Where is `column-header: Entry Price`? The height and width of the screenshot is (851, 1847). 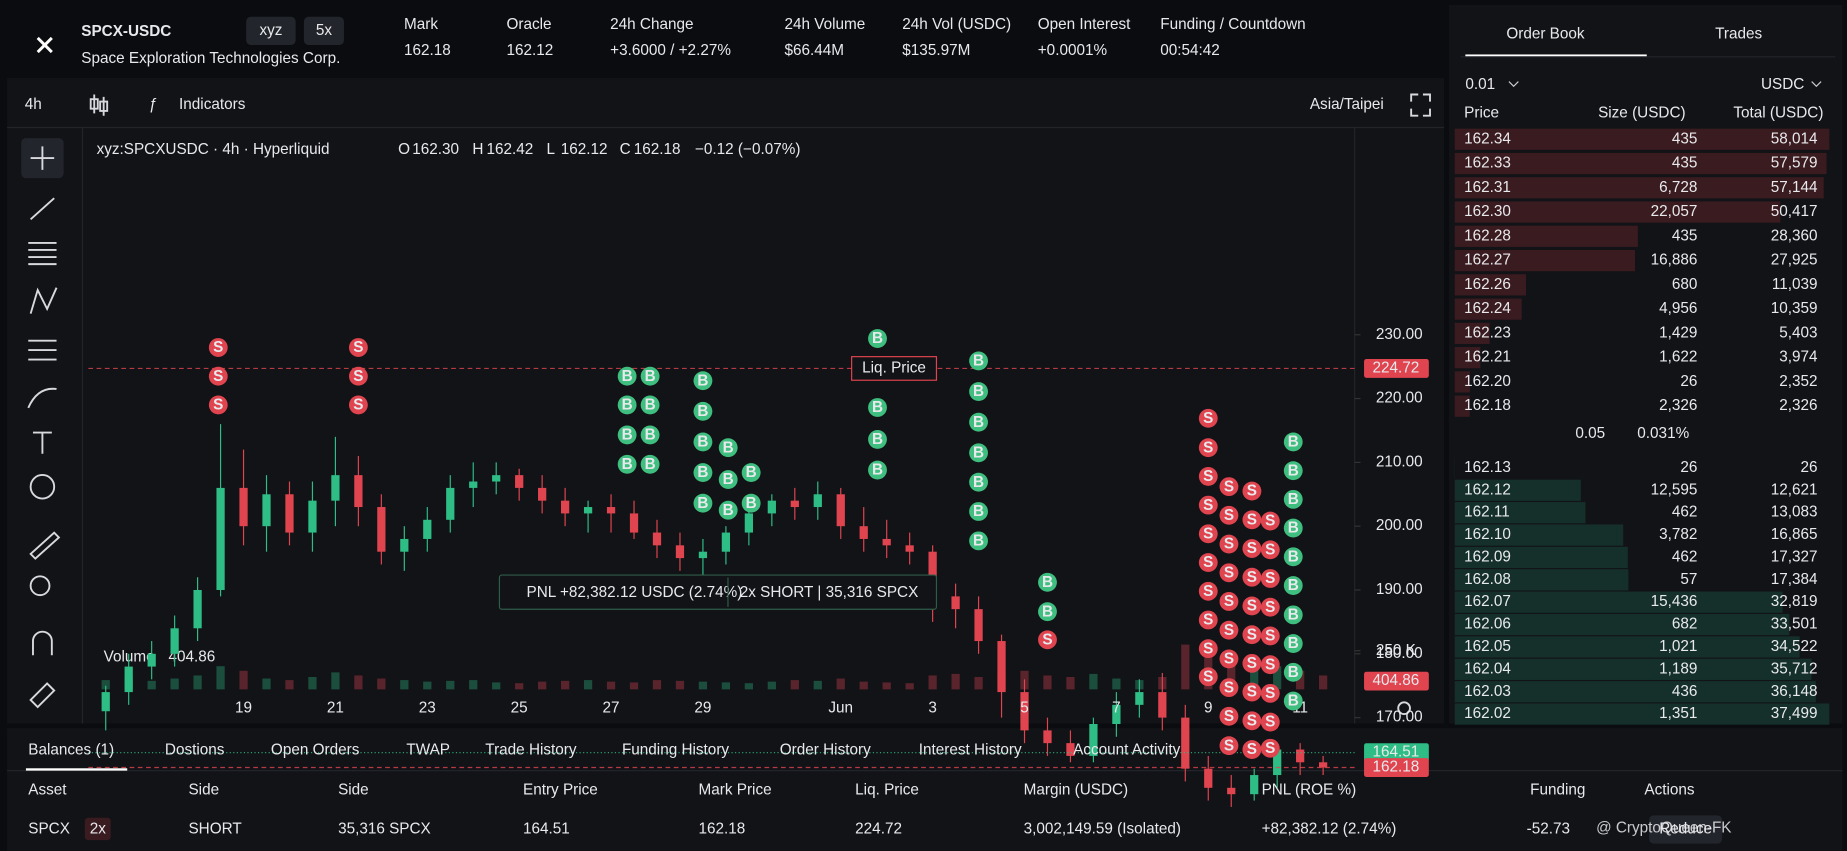
column-header: Entry Price is located at coordinates (560, 790).